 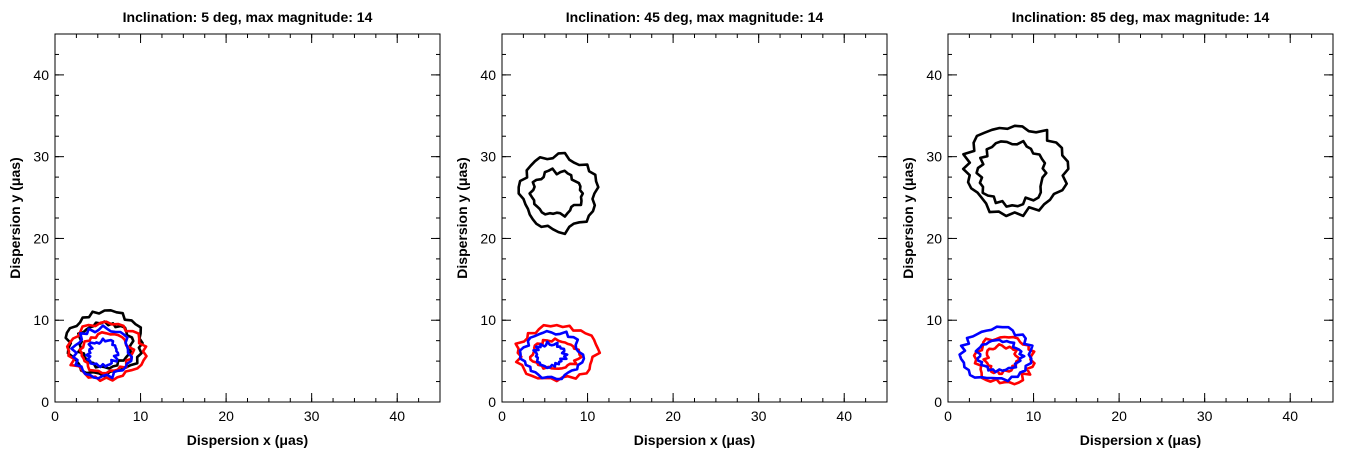 I want to click on chart-title: Inclination: 45 deg, max magnitude: 14, so click(x=695, y=17).